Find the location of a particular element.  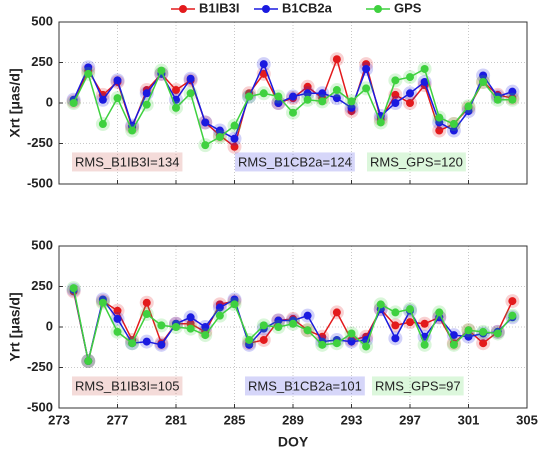

y-tick-label: 500 is located at coordinates (42, 20).